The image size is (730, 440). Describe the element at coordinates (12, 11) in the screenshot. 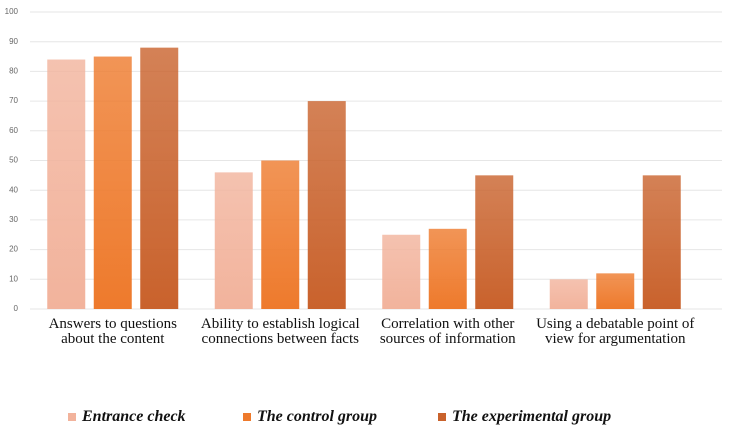

I see `y-tick-label: 100` at that location.